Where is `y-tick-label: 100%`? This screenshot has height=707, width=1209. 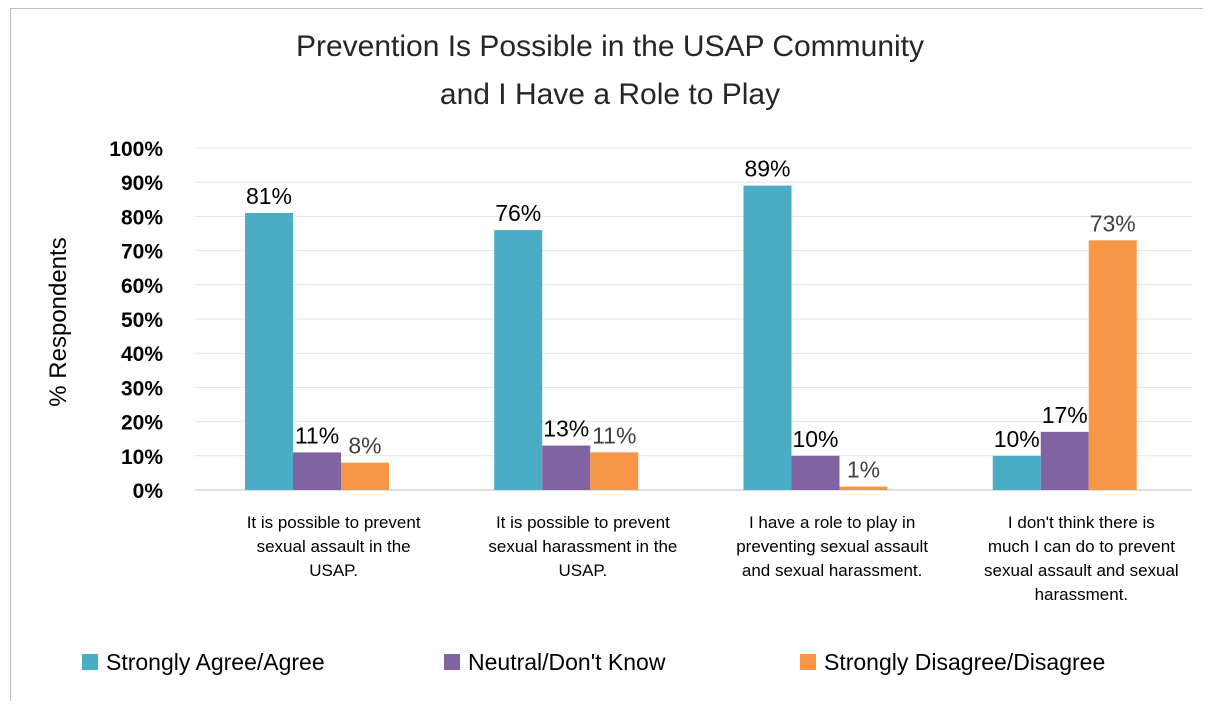 y-tick-label: 100% is located at coordinates (136, 149).